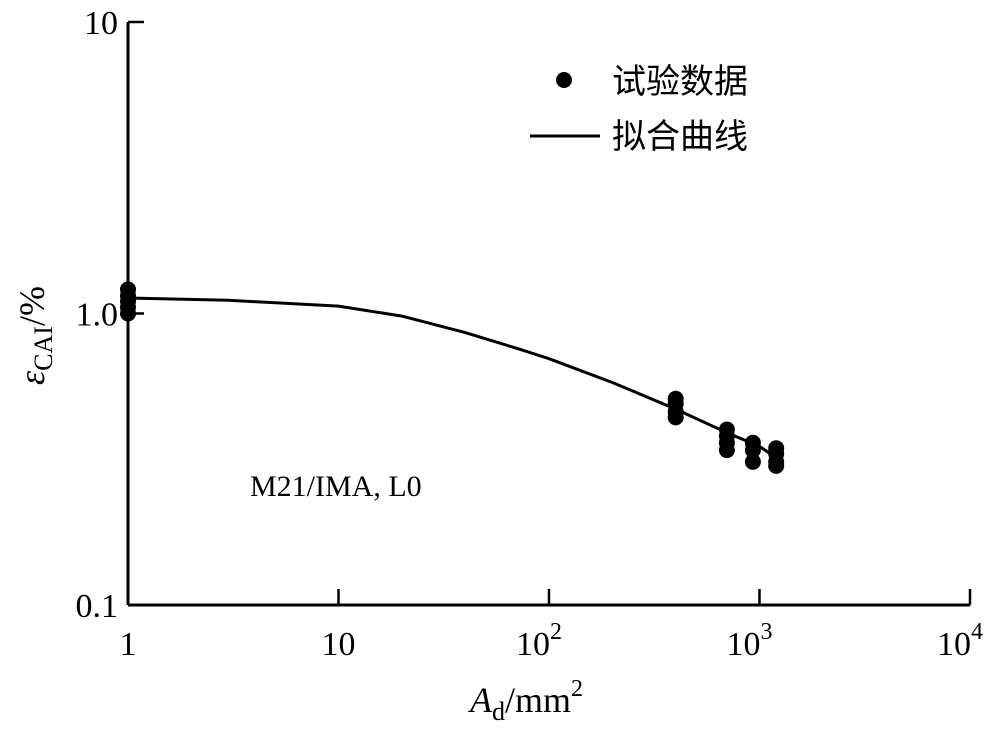 The height and width of the screenshot is (735, 1000). Describe the element at coordinates (97, 315) in the screenshot. I see `y-tick-label: 1.0` at that location.